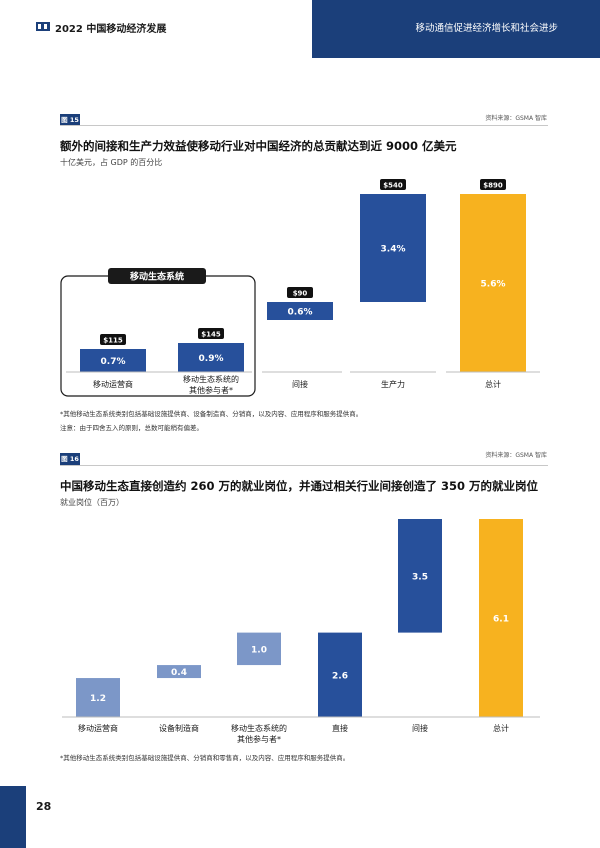 This screenshot has width=600, height=848. I want to click on value-label-1: $145, so click(211, 335).